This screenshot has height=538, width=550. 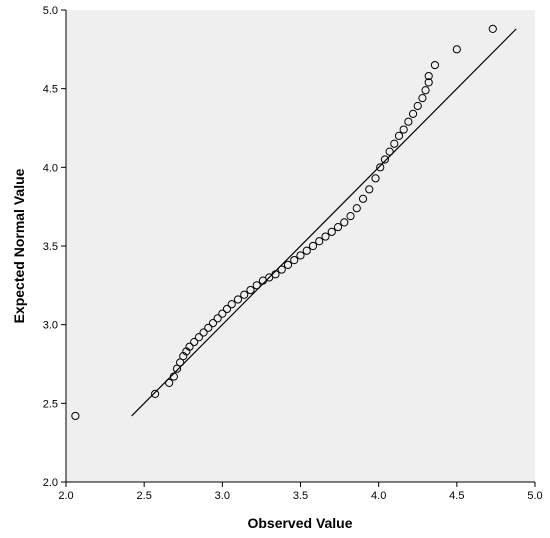 I want to click on y-tick-label: 2.5, so click(x=50, y=404).